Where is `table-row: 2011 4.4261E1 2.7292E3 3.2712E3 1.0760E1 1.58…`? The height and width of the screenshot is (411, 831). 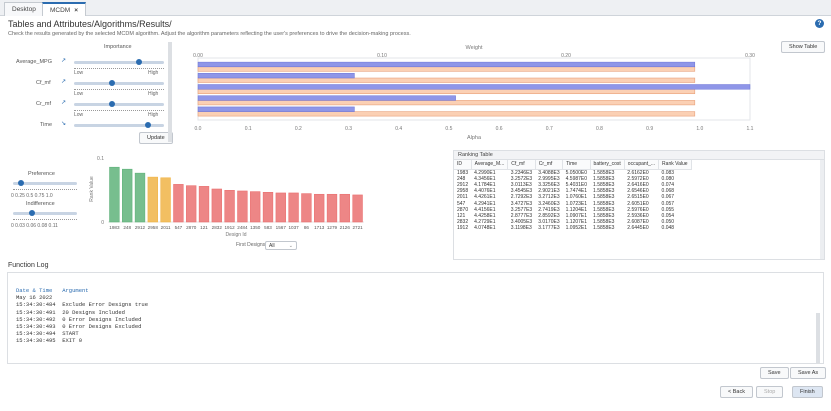 table-row: 2011 4.4261E1 2.7292E3 3.2712E3 1.0760E1 1.58… is located at coordinates (572, 197).